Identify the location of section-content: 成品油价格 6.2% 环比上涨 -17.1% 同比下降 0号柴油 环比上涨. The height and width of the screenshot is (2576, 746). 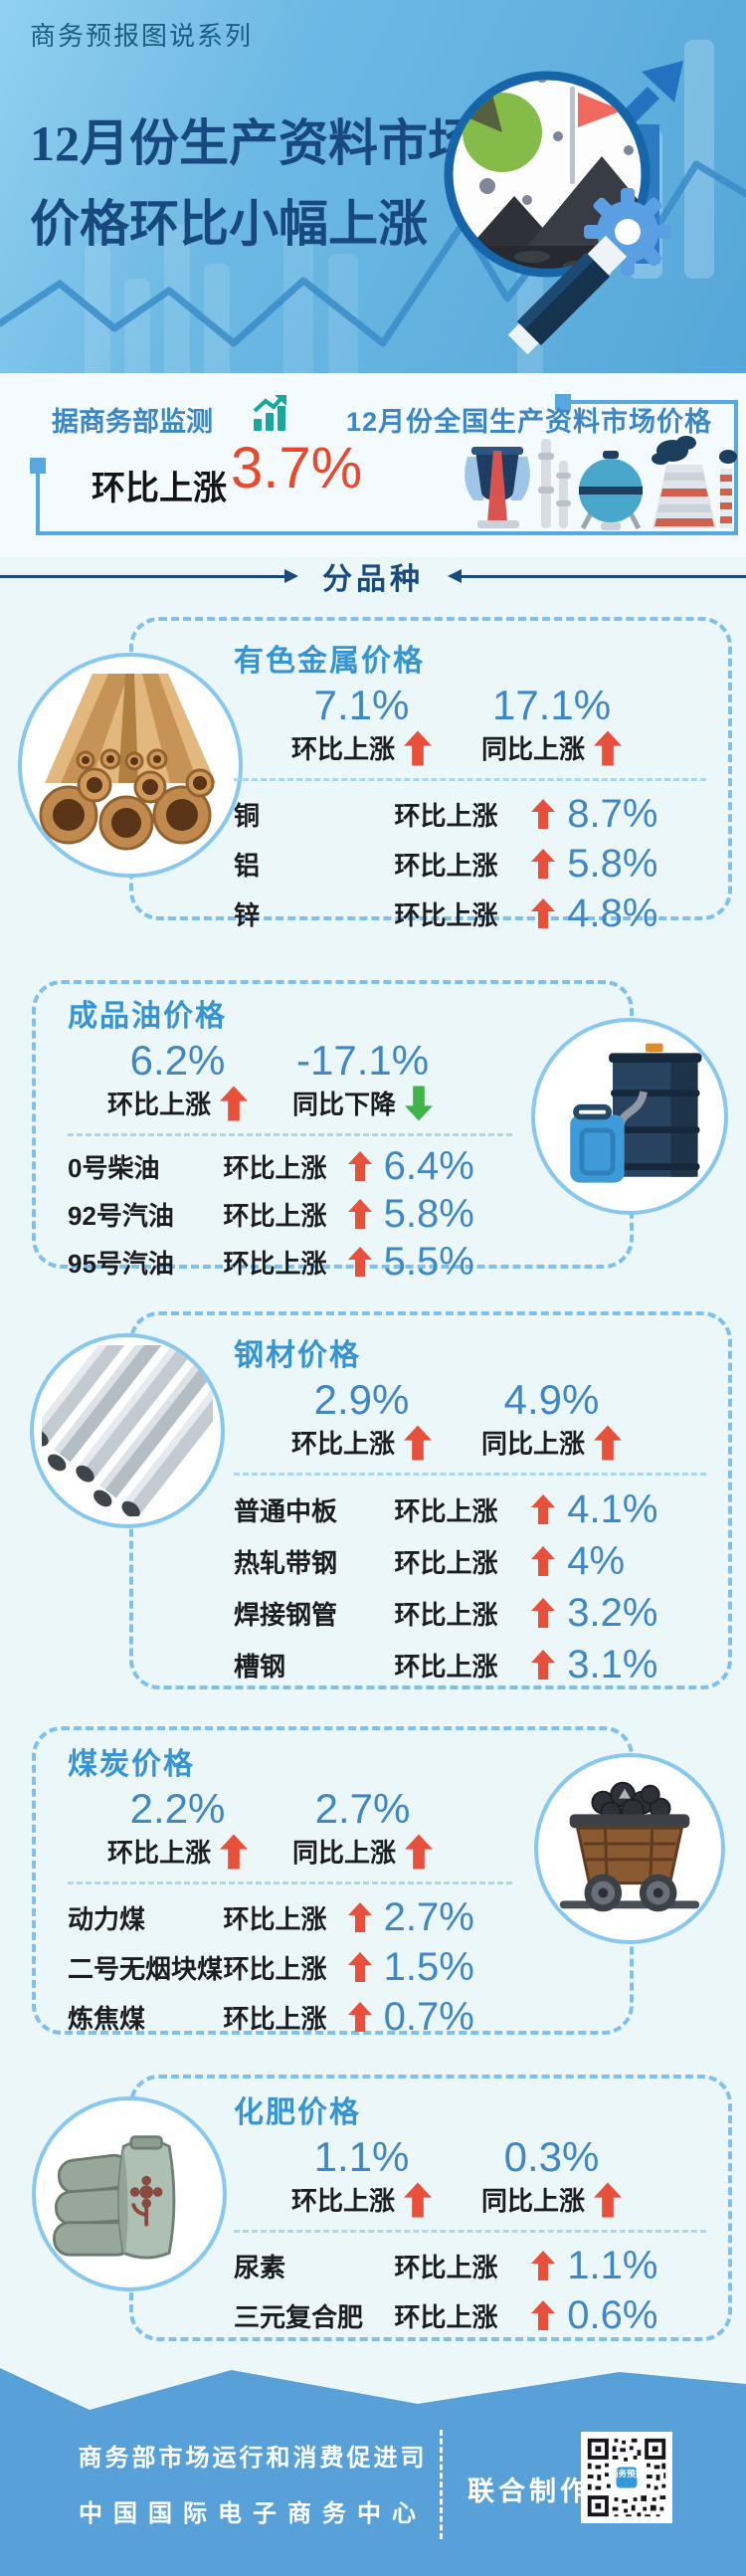
(290, 1143).